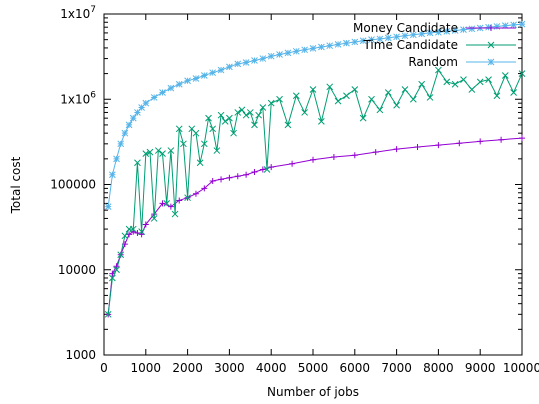 The image size is (539, 404). I want to click on legend-label-time-candidate: Time Candidate, so click(410, 45).